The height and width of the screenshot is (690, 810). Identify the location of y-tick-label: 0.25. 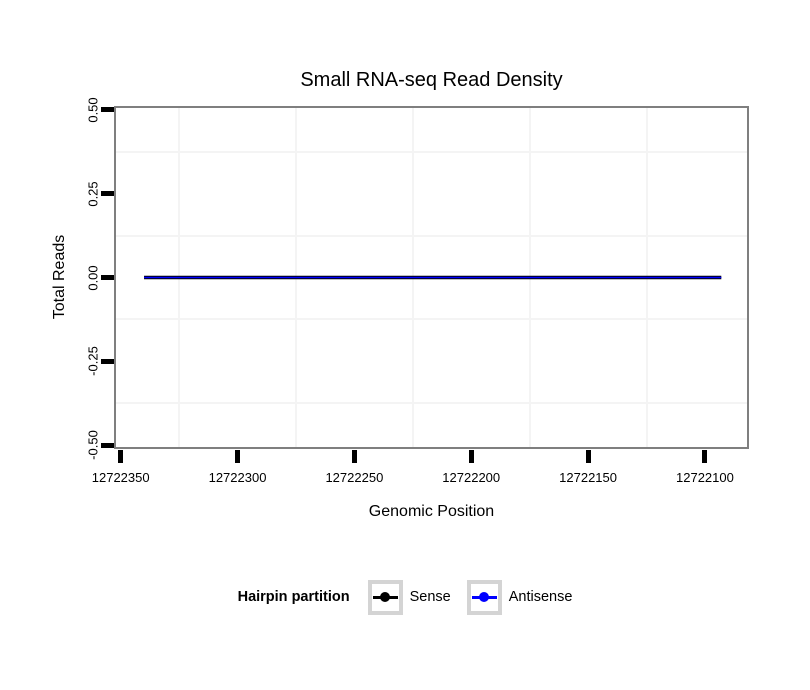
(93, 193).